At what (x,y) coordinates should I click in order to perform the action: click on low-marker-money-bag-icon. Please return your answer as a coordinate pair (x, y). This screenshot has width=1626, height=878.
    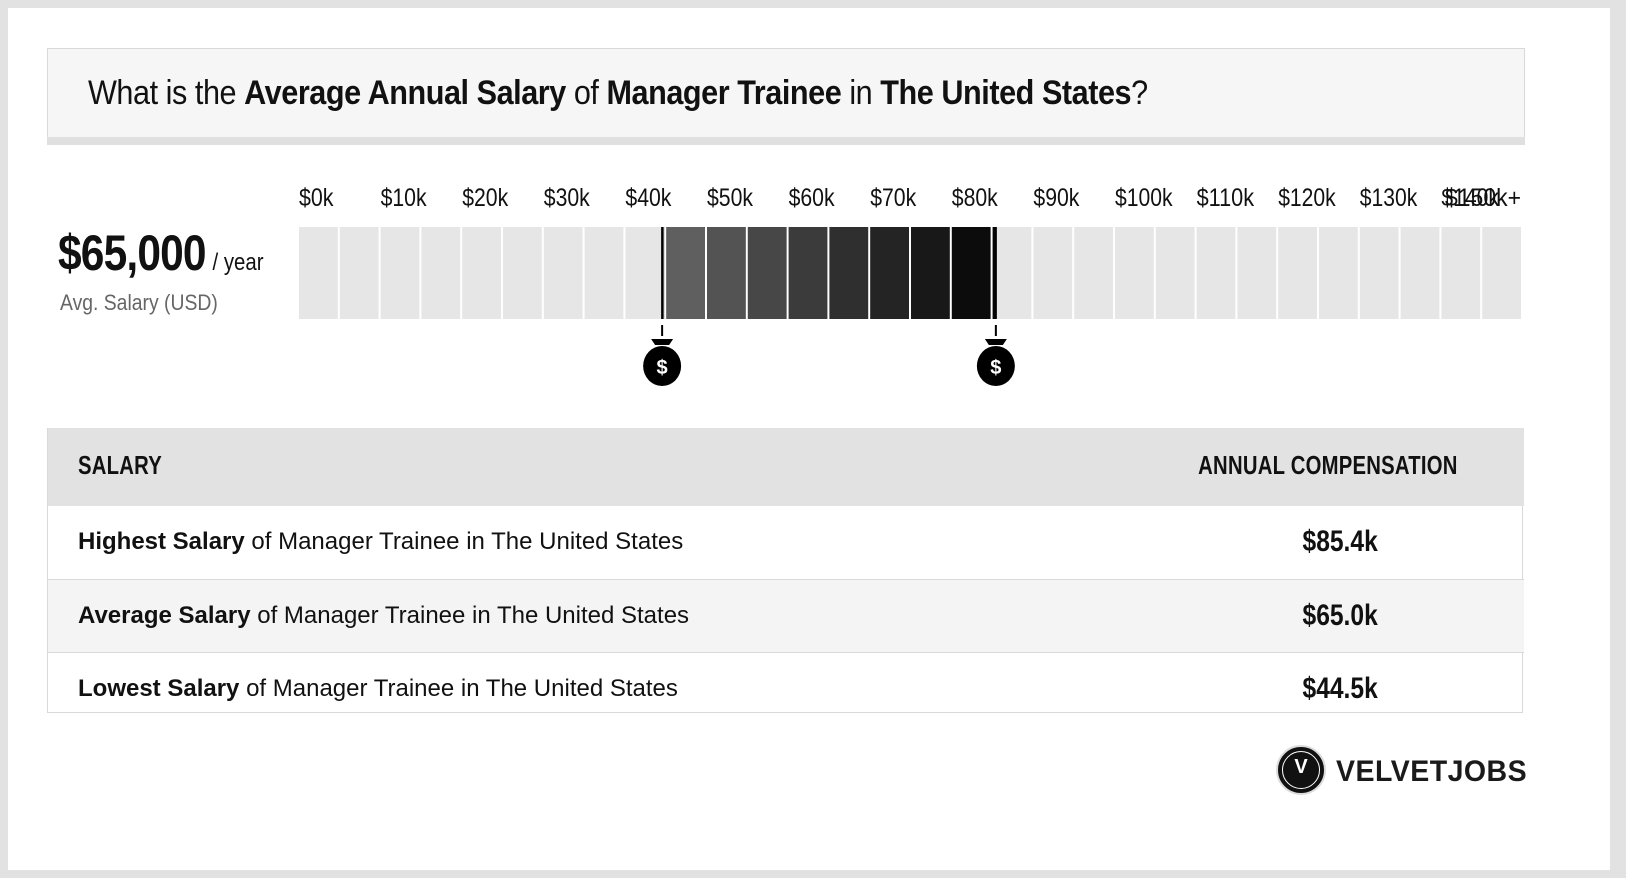
    Looking at the image, I should click on (662, 366).